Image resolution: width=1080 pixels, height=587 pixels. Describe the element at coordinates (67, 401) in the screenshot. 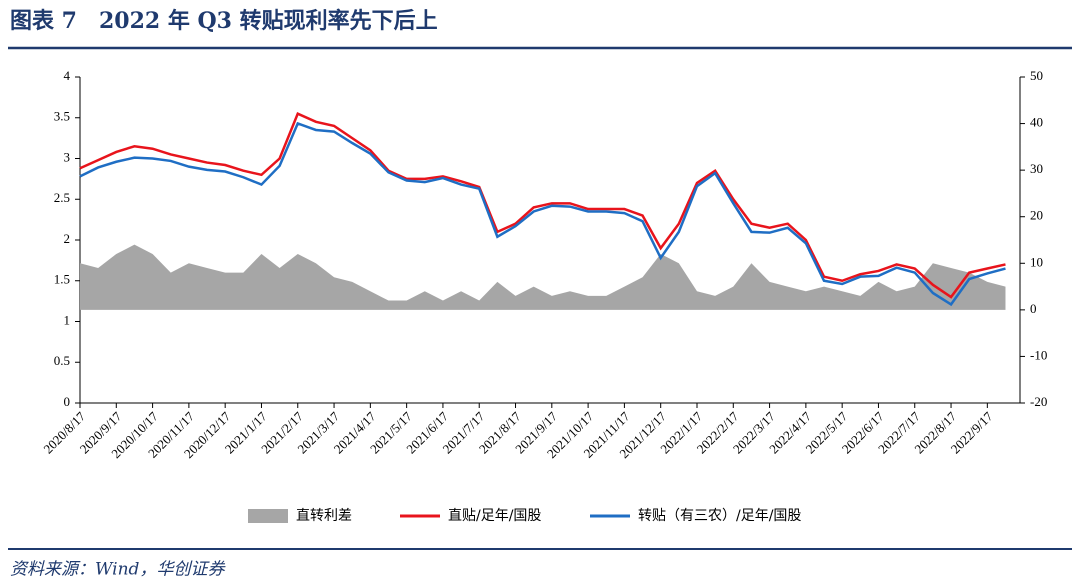

I see `y-tick-label: 0` at that location.